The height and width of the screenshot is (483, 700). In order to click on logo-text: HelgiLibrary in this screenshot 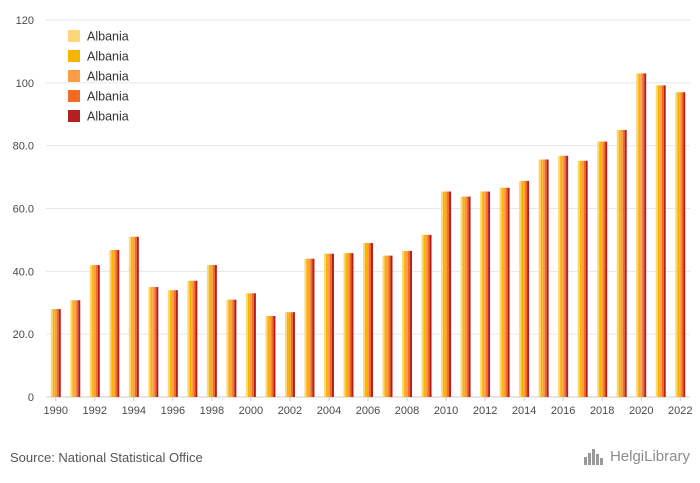, I will do `click(649, 456)`.